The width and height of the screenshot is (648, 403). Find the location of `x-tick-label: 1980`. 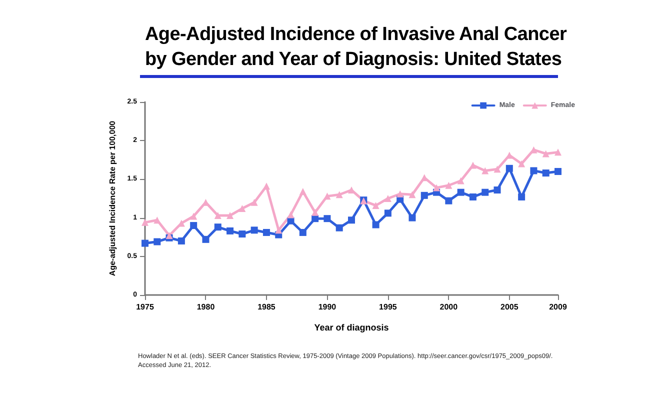

x-tick-label: 1980 is located at coordinates (206, 307).